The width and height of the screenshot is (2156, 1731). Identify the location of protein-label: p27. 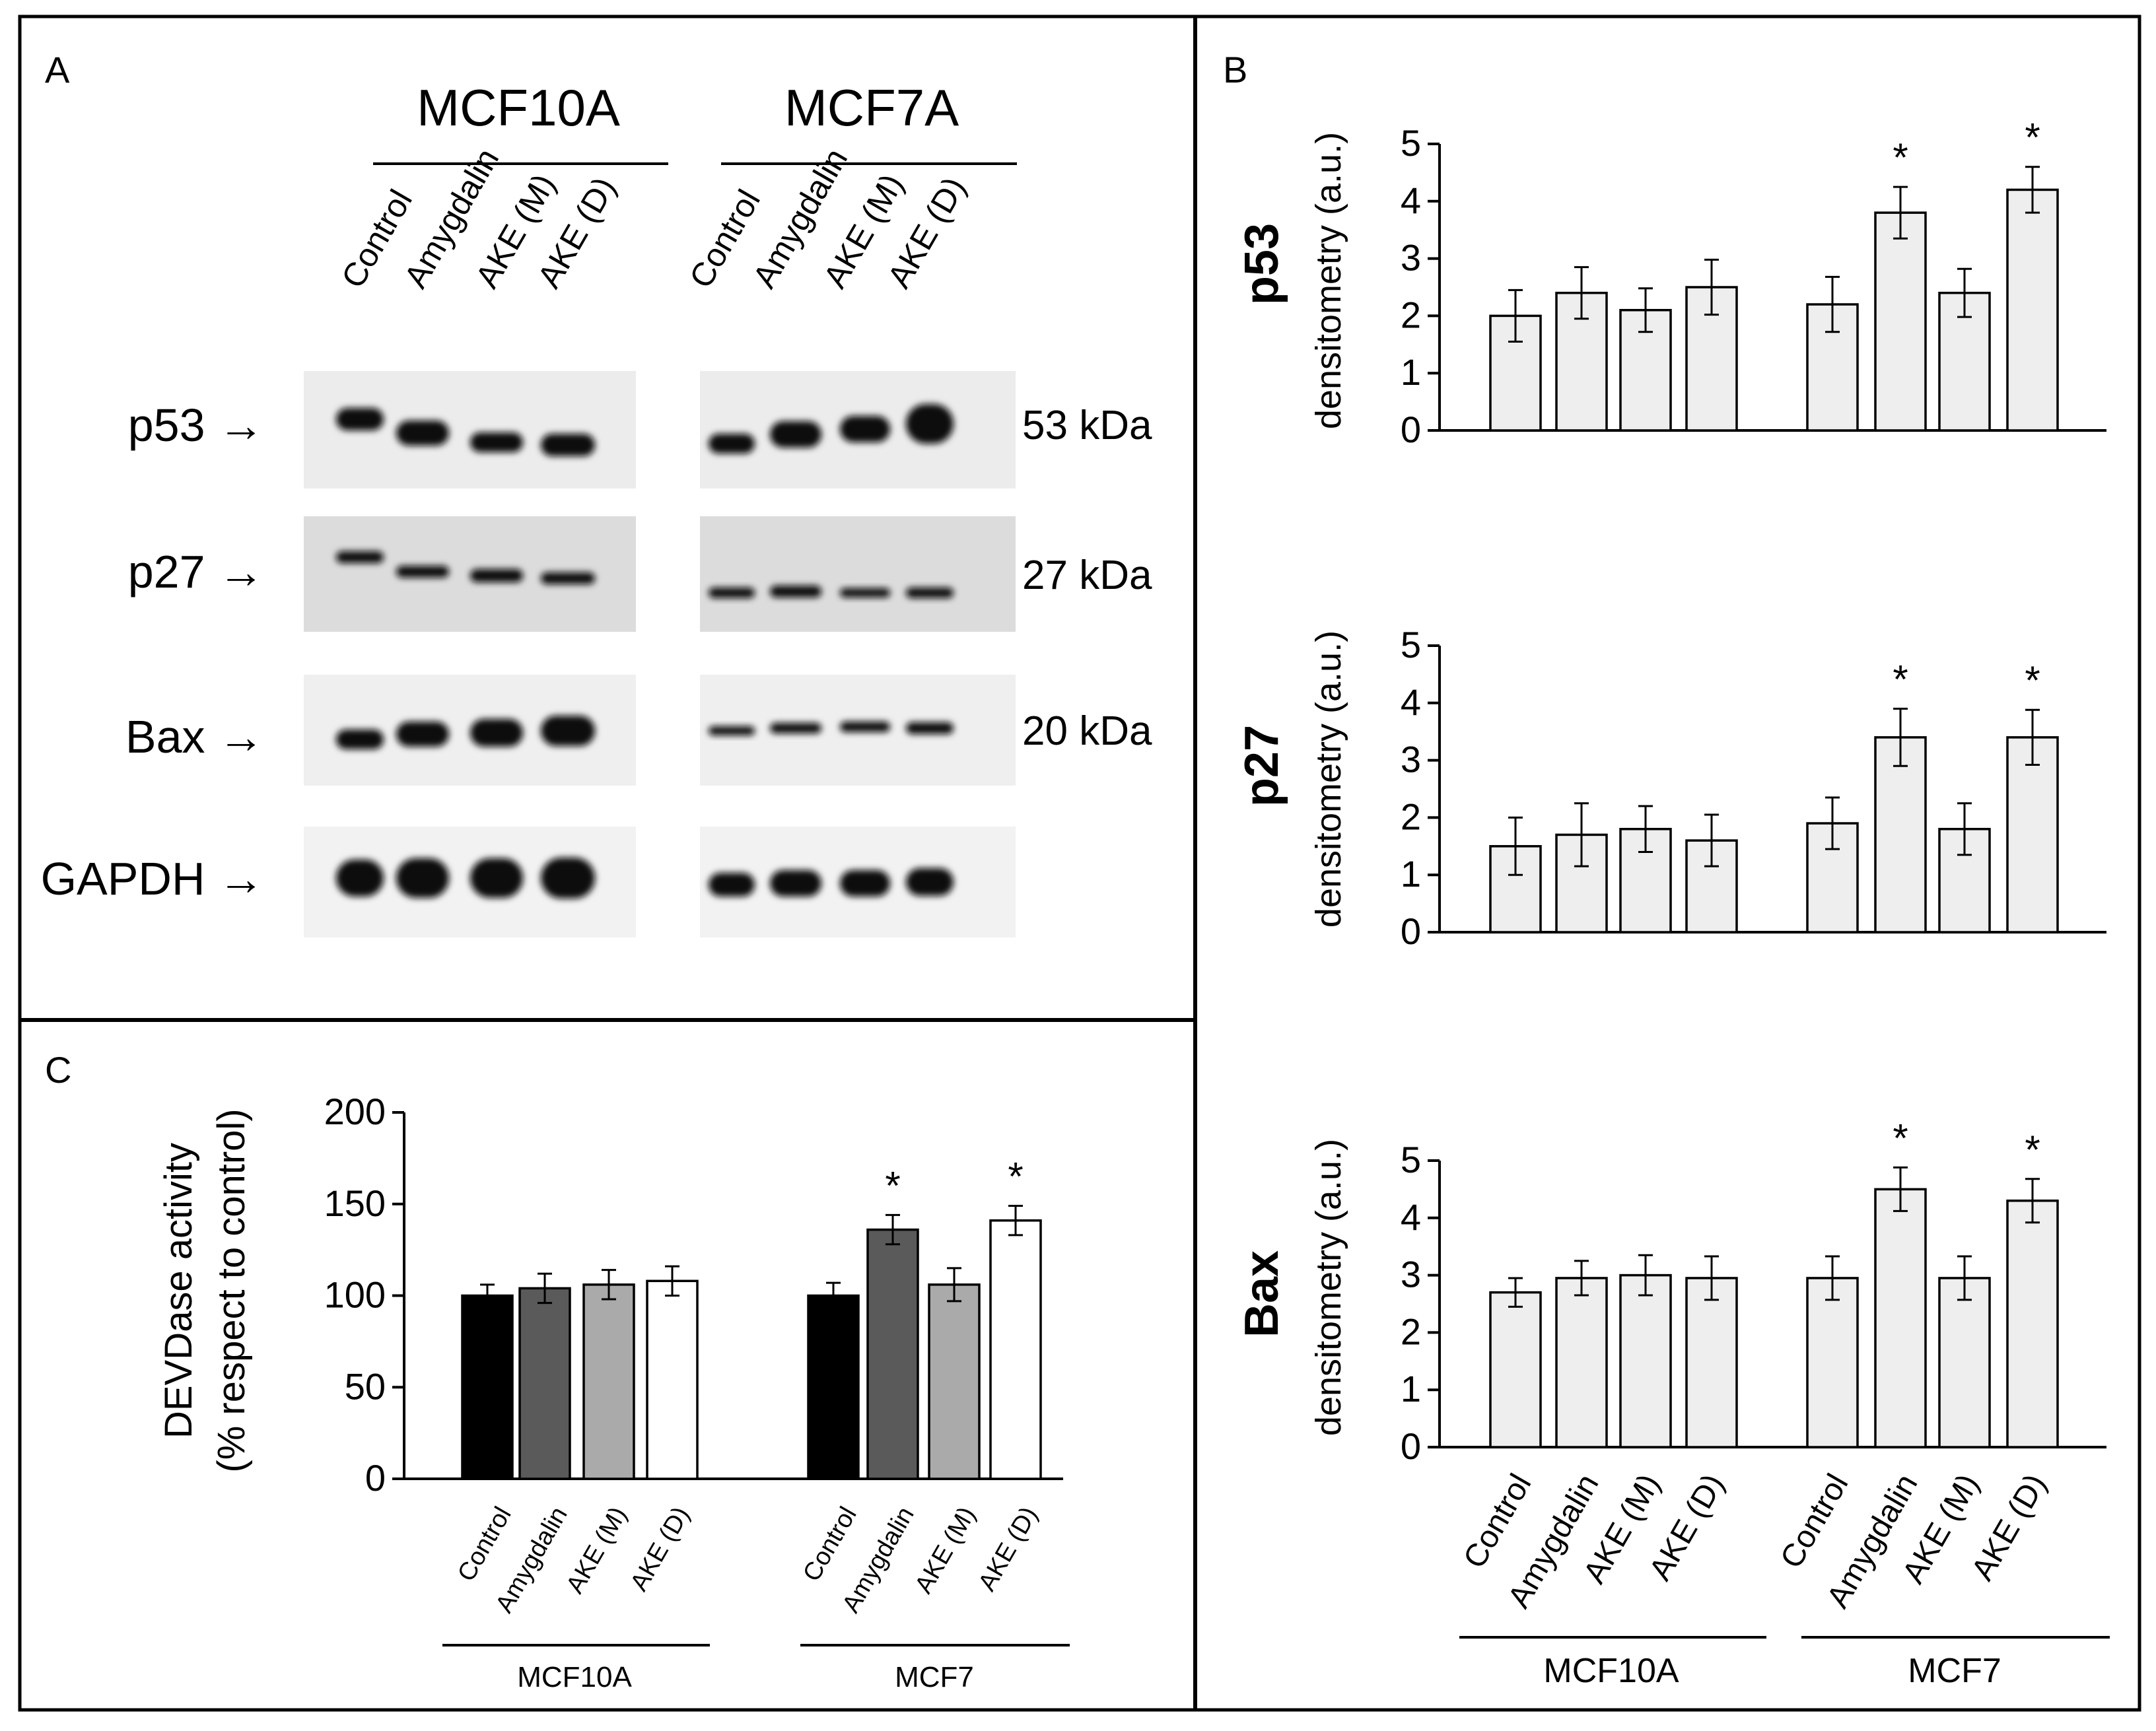
(1261, 766).